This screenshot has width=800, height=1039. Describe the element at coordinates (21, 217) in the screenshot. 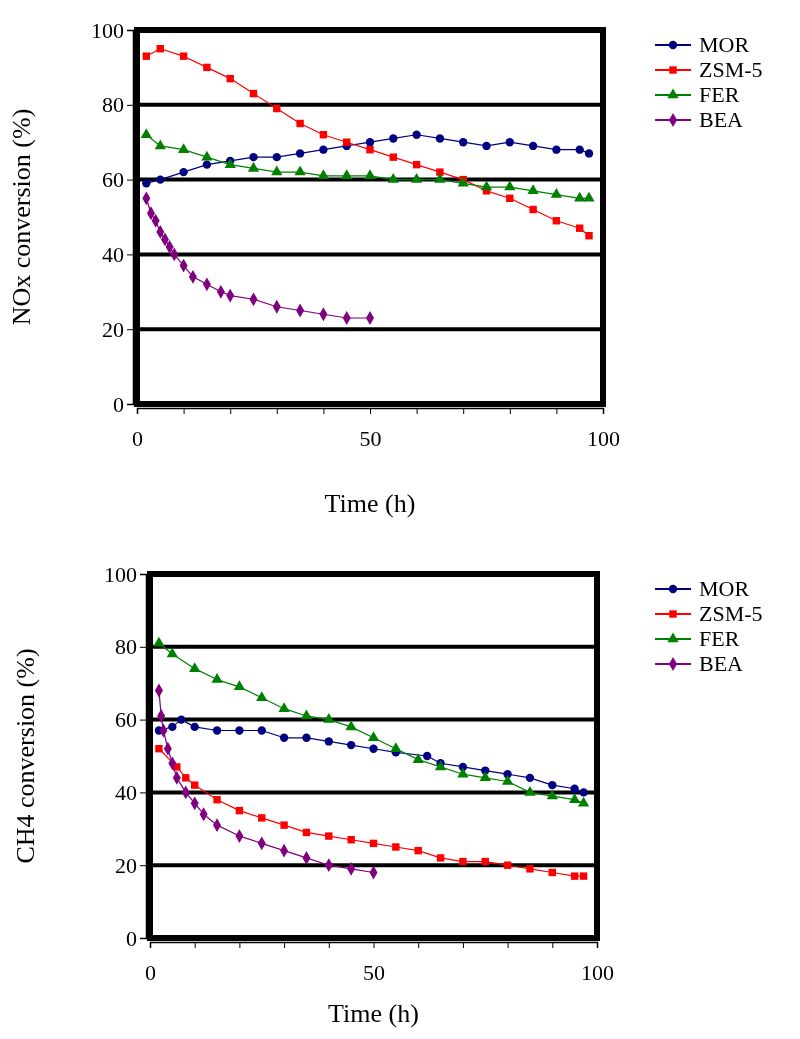

I see `y-axis-title: NOx conversion (%)` at that location.